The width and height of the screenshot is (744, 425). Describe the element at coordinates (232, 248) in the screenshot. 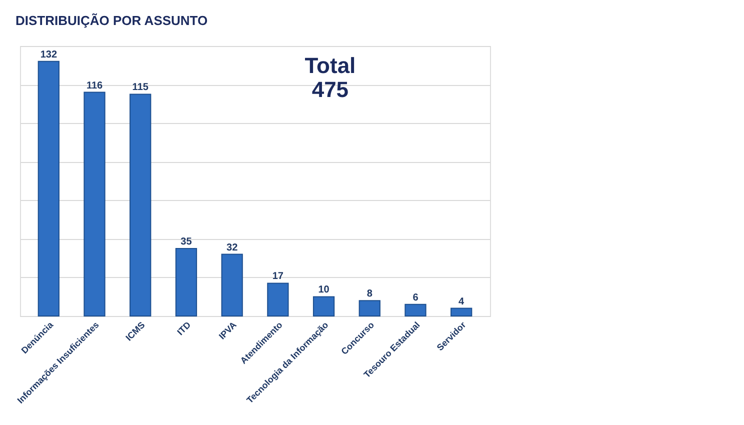

I see `data-label: 32` at that location.